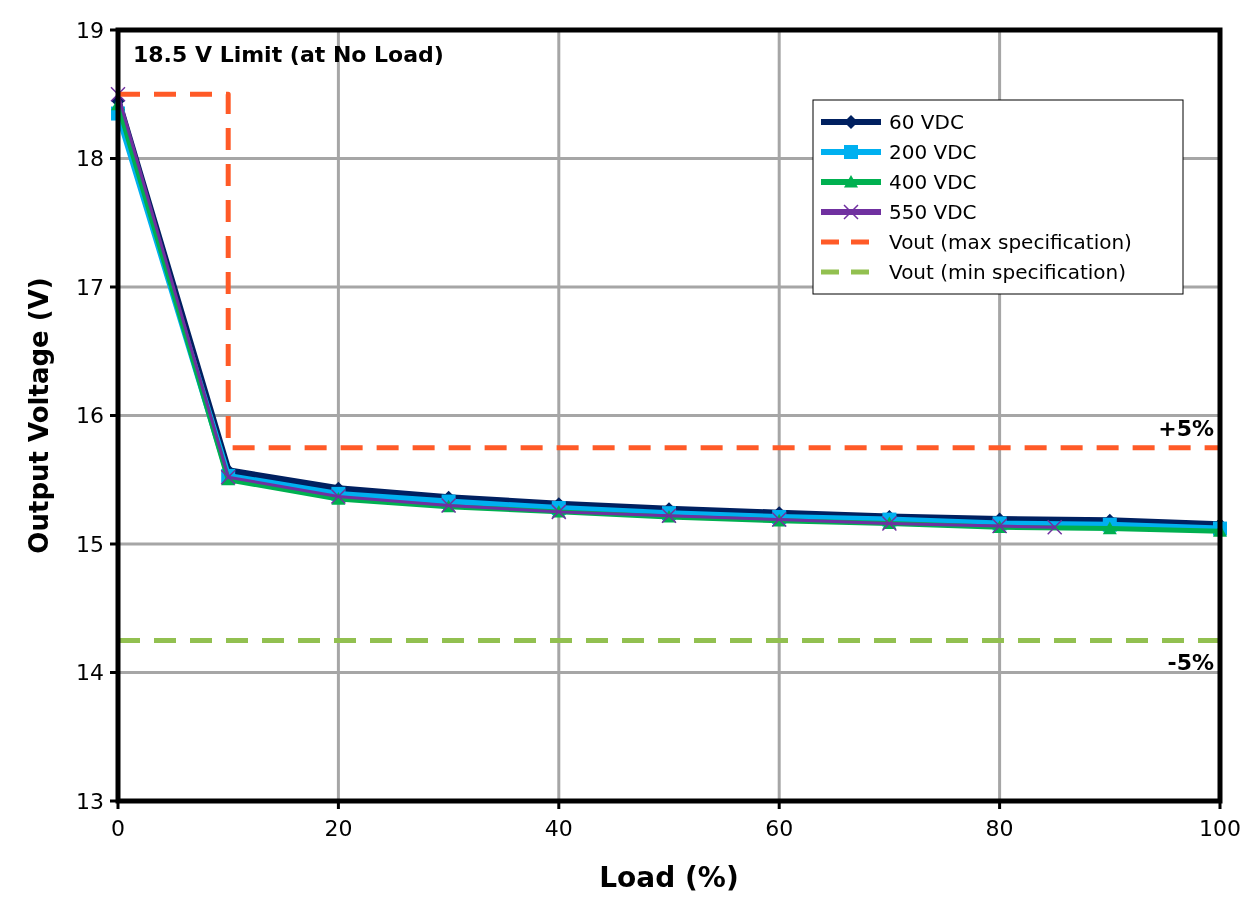  Describe the element at coordinates (90, 416) in the screenshot. I see `y-tick-label: 16` at that location.